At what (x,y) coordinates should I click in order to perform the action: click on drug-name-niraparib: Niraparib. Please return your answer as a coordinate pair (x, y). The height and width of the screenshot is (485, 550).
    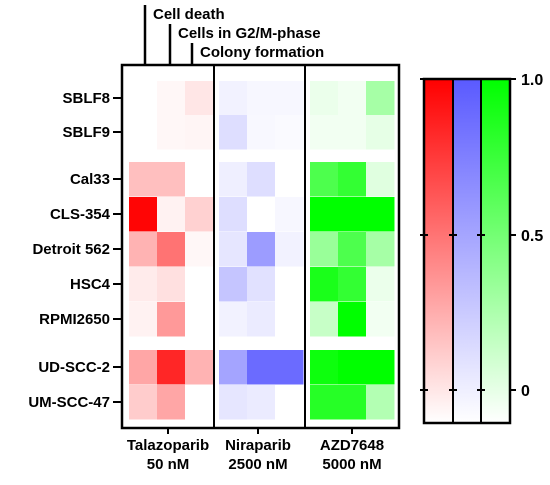
    Looking at the image, I should click on (258, 445).